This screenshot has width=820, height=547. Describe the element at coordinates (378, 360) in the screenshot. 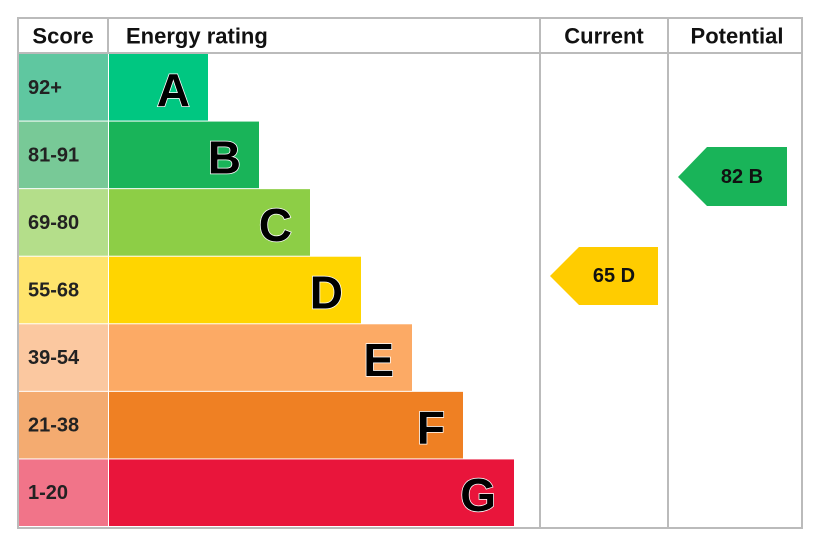

I see `rating-letter: E` at that location.